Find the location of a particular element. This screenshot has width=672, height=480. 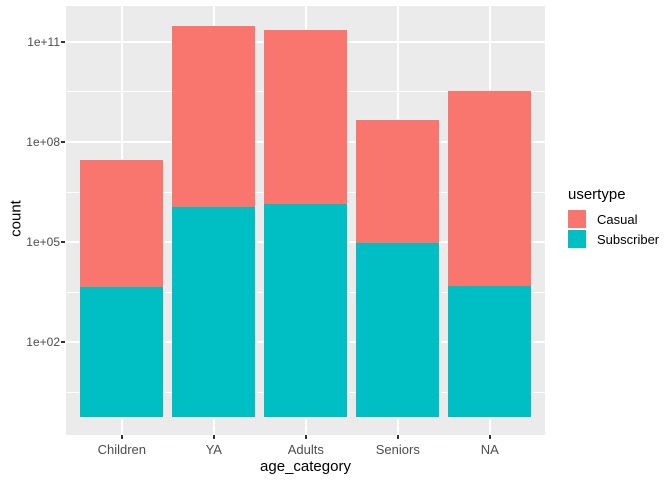

bar-segment-casual-seniors is located at coordinates (398, 182).